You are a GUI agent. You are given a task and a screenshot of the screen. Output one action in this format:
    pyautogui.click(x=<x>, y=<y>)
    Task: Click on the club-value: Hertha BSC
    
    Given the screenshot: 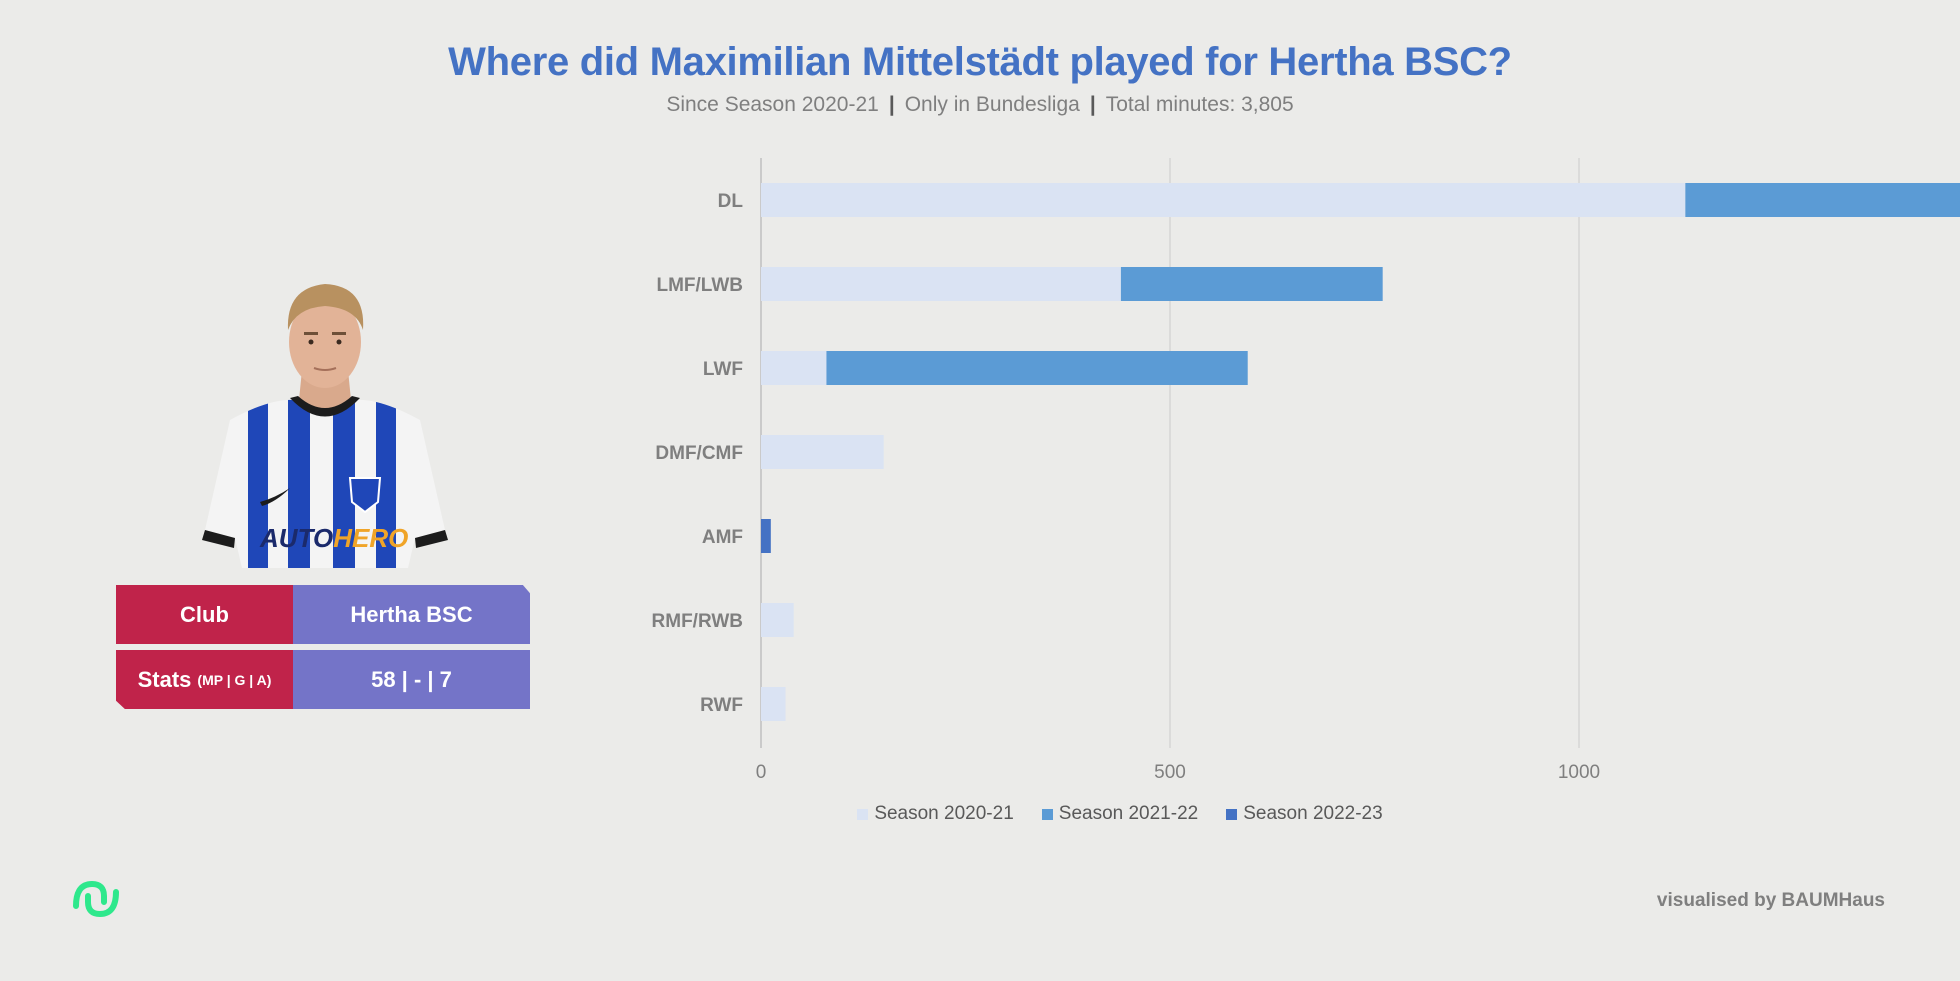 What is the action you would take?
    pyautogui.click(x=411, y=614)
    